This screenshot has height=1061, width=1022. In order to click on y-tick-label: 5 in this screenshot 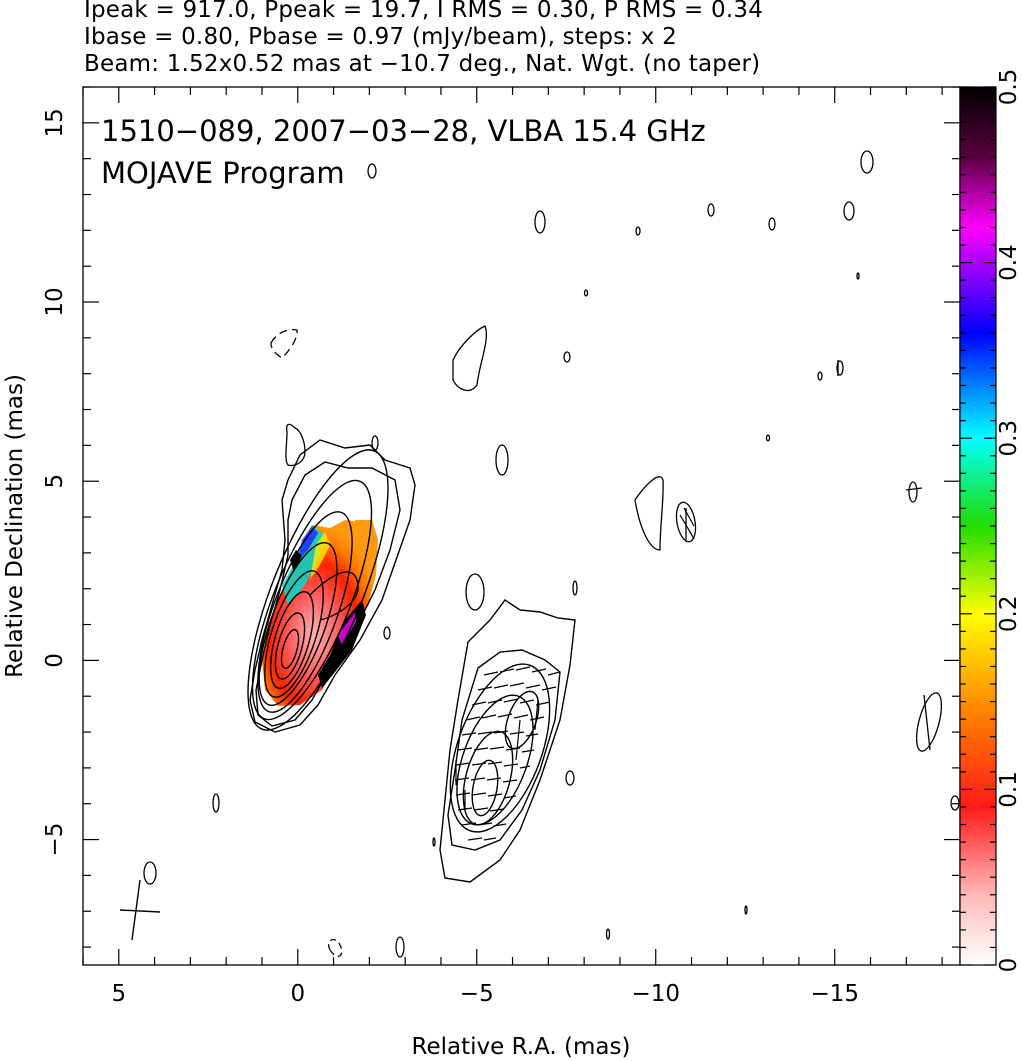, I will do `click(55, 481)`.